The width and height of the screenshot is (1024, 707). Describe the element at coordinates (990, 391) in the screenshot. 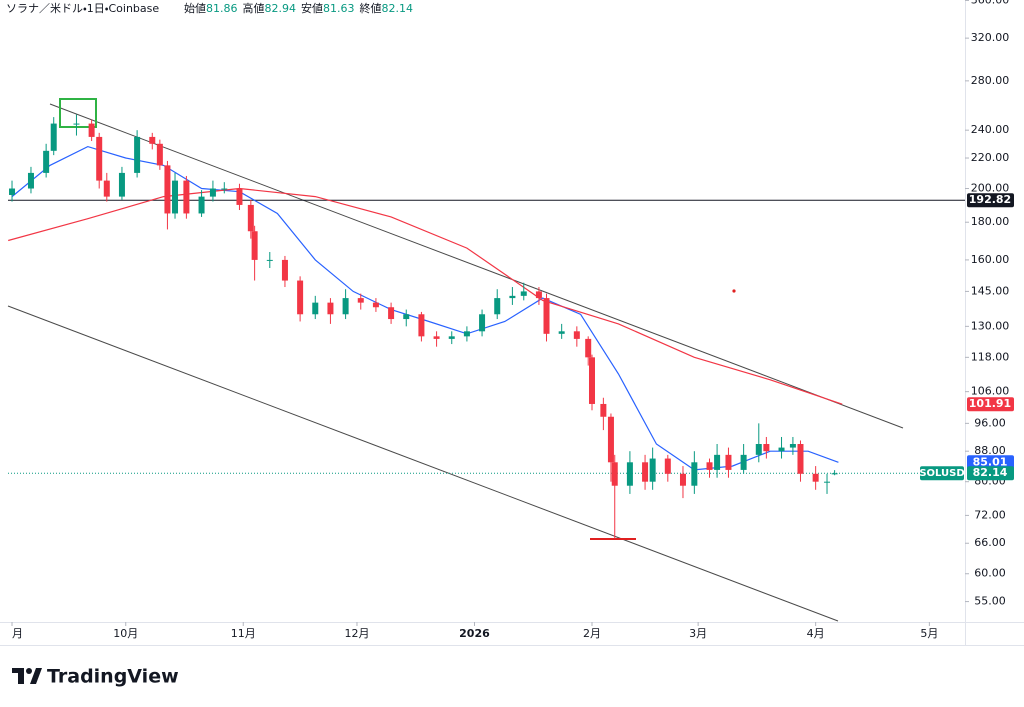

I see `y-tick-label: 106.00` at that location.